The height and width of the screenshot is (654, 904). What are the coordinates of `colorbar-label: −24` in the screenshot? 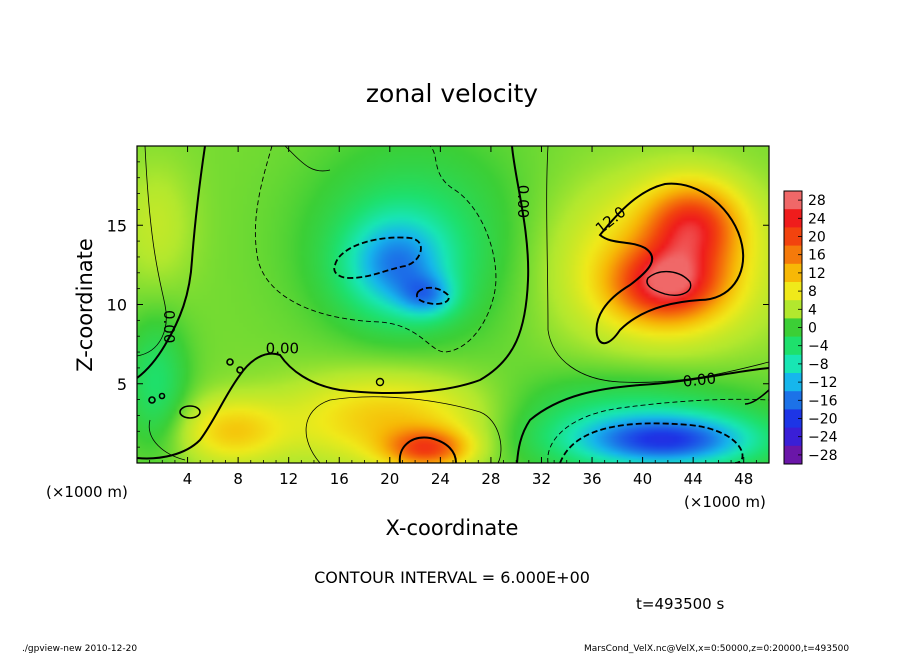 It's located at (823, 438).